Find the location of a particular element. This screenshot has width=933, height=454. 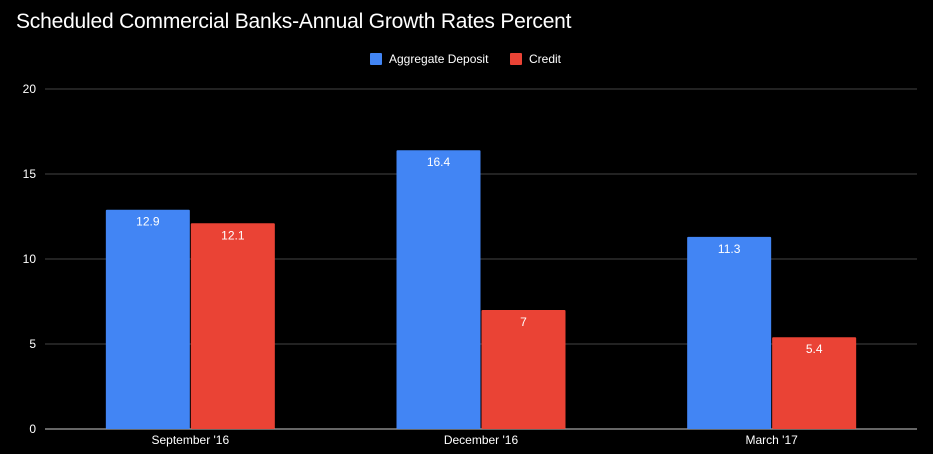

data-label: 12.9 is located at coordinates (148, 222).